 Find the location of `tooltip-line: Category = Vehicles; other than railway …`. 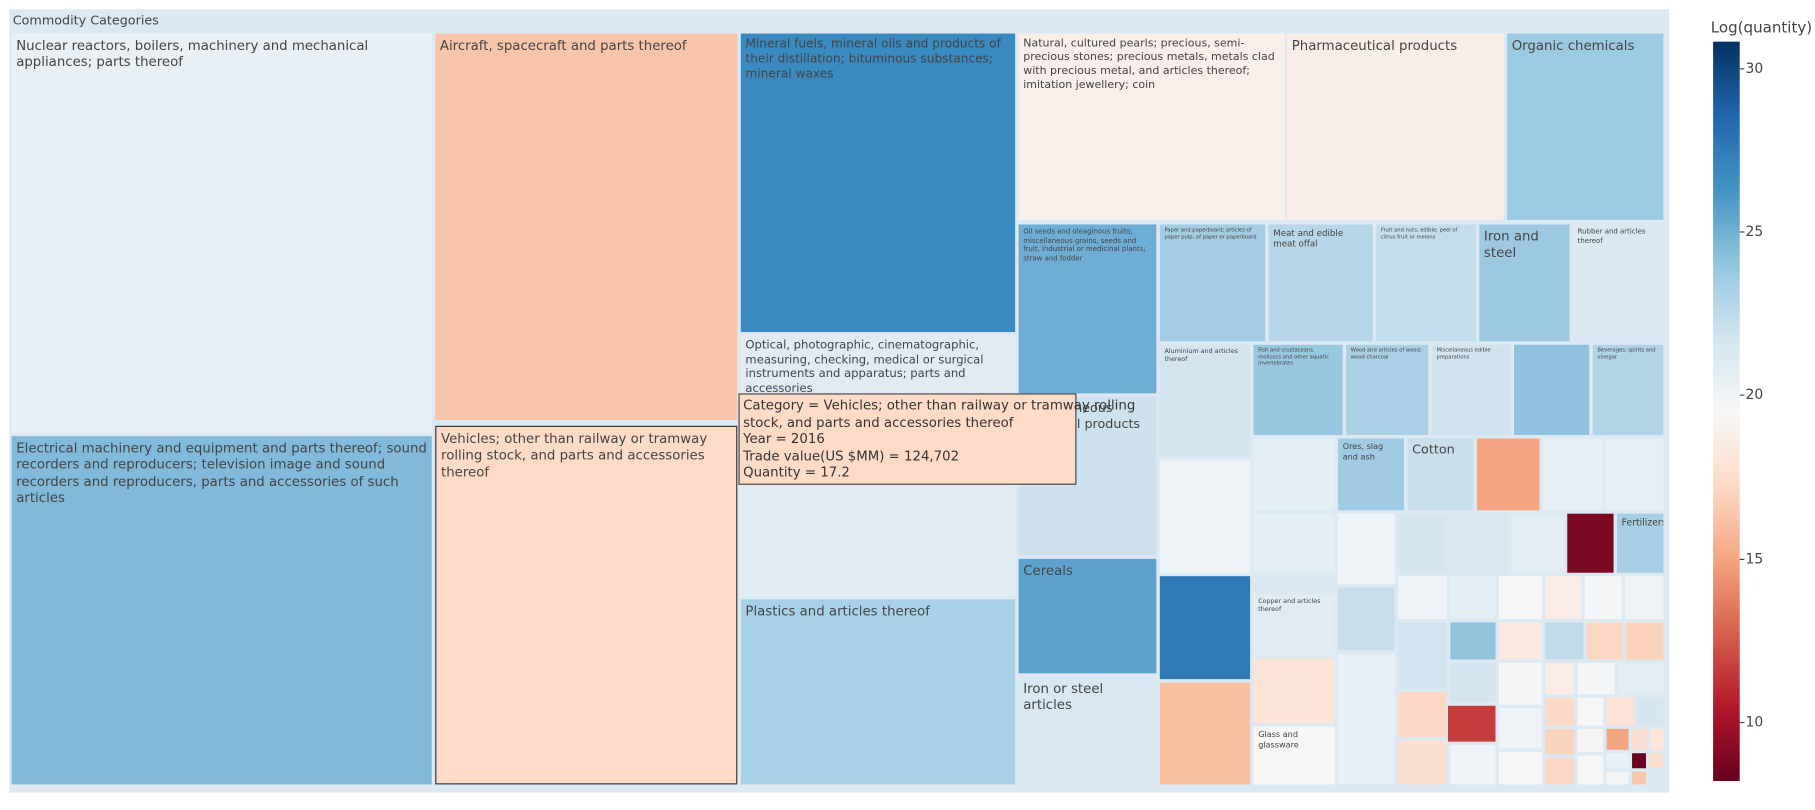

tooltip-line: Category = Vehicles; other than railway … is located at coordinates (939, 405).